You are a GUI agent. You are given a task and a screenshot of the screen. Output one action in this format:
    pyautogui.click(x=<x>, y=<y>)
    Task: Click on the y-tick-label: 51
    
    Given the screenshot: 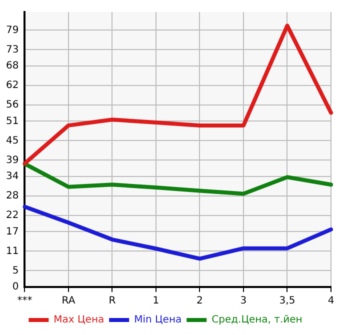 What is the action you would take?
    pyautogui.click(x=12, y=121)
    